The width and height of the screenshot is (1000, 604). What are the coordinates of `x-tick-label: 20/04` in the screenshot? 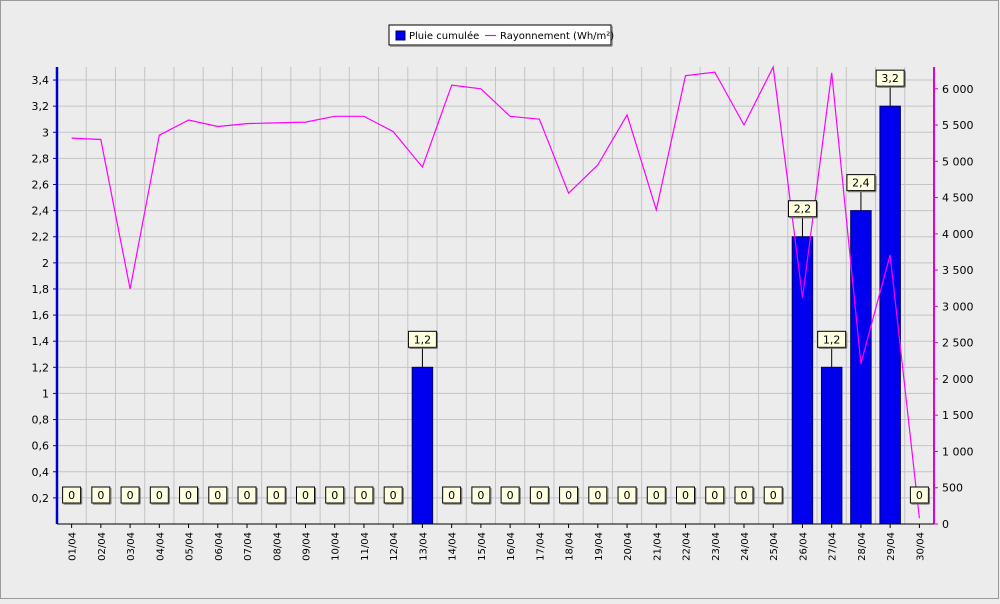 It's located at (628, 546).